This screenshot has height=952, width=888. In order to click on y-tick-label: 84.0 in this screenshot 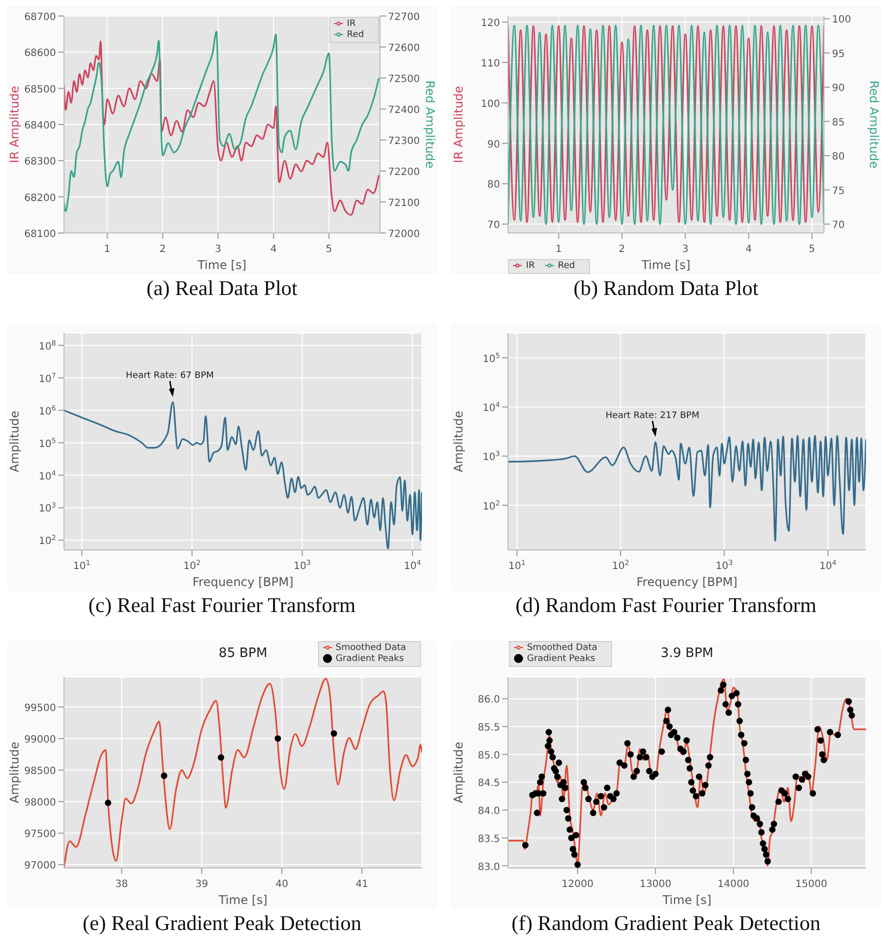, I will do `click(489, 811)`.